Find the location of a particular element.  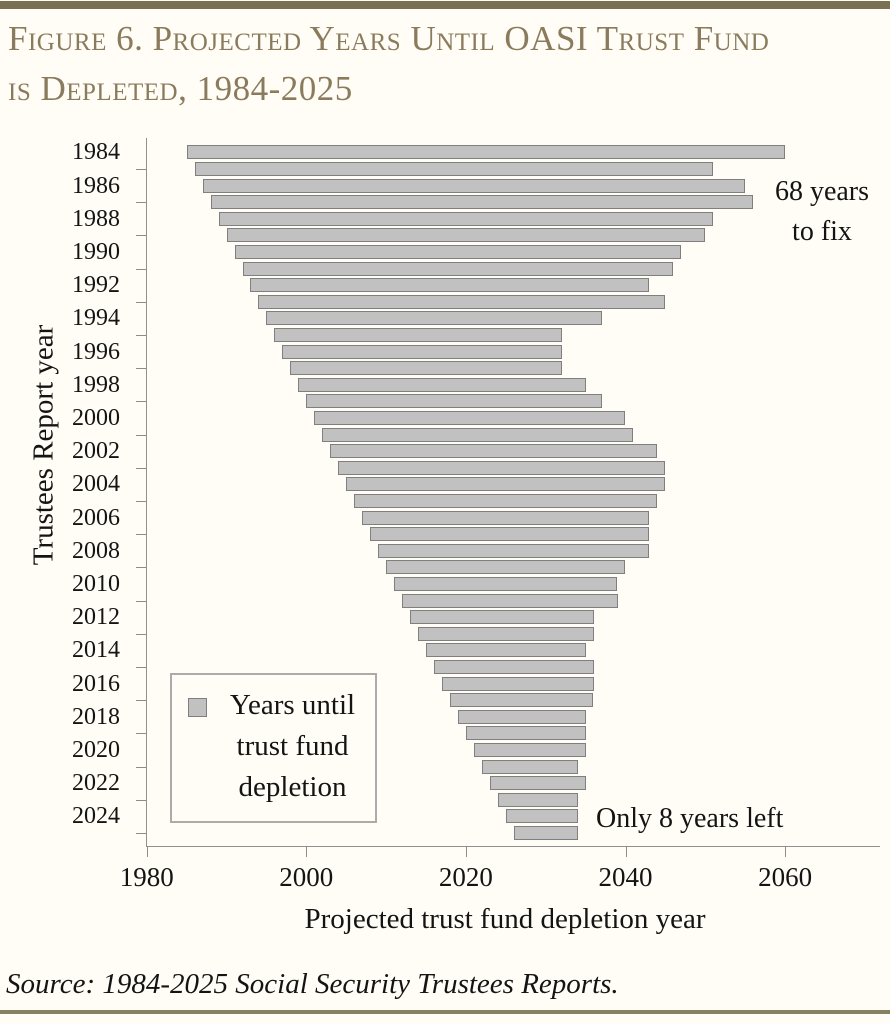

y-tick-label-1990: 1990 is located at coordinates (96, 251).